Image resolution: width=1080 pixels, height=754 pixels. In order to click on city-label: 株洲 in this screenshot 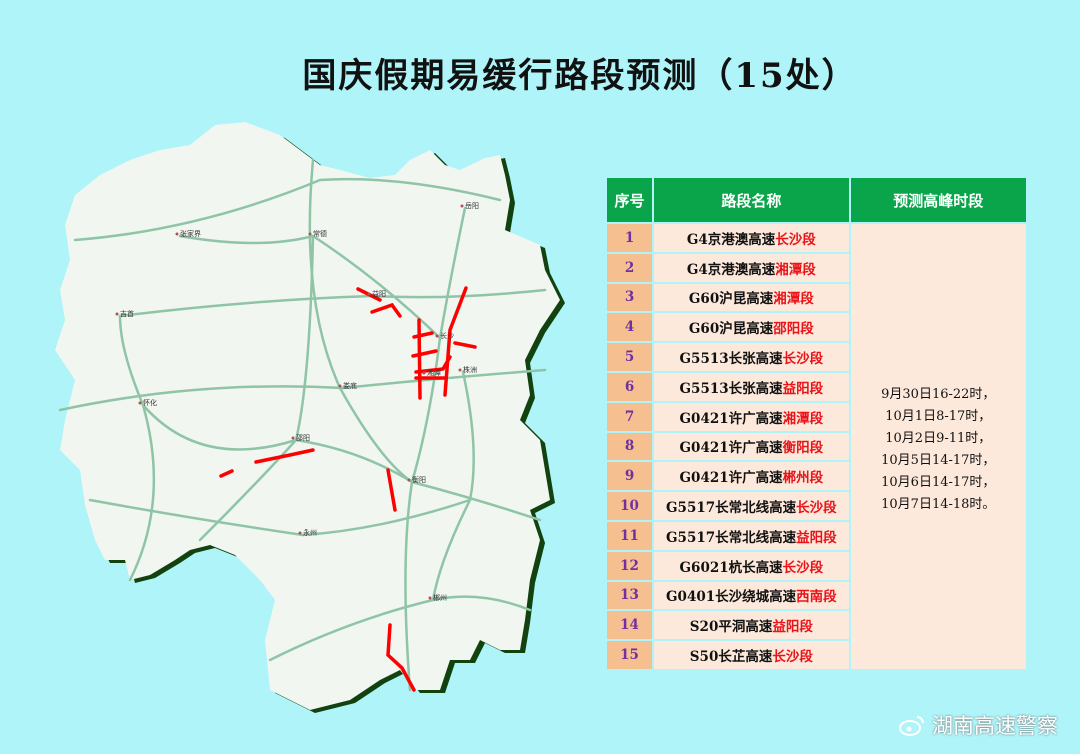, I will do `click(470, 369)`.